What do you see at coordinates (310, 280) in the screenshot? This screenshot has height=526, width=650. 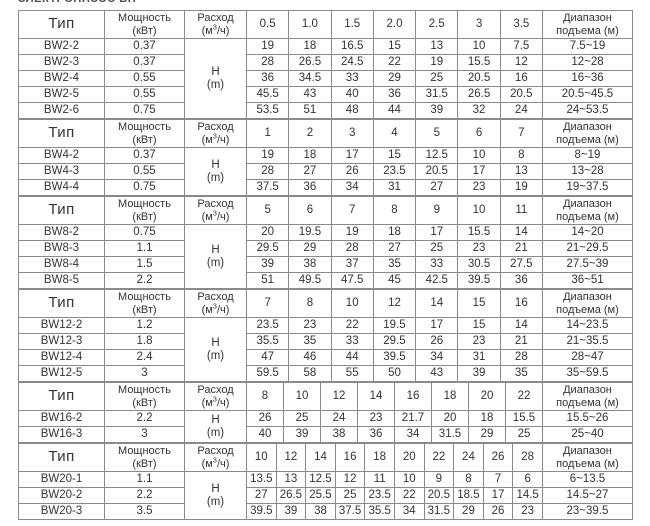 I see `cell-head-value-1: 49.5` at bounding box center [310, 280].